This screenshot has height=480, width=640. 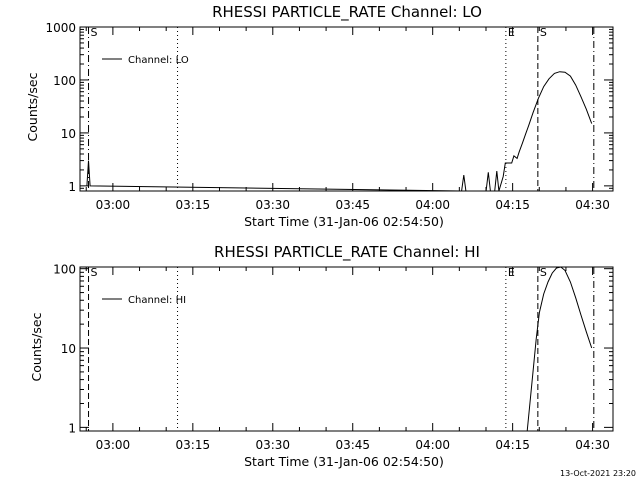 I want to click on chart-title: RHESSI PARTICLE_RATE Channel: LO, so click(x=347, y=12).